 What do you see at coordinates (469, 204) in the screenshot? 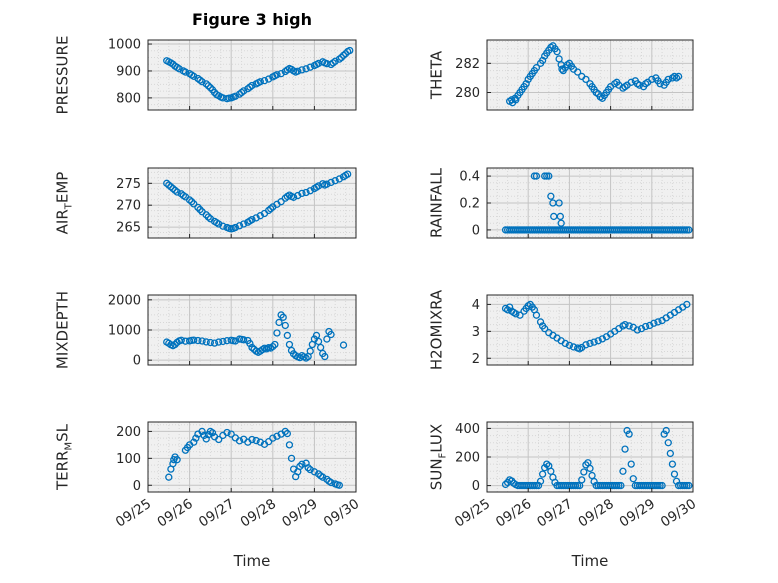
I see `svg-text: 0.2` at bounding box center [469, 204].